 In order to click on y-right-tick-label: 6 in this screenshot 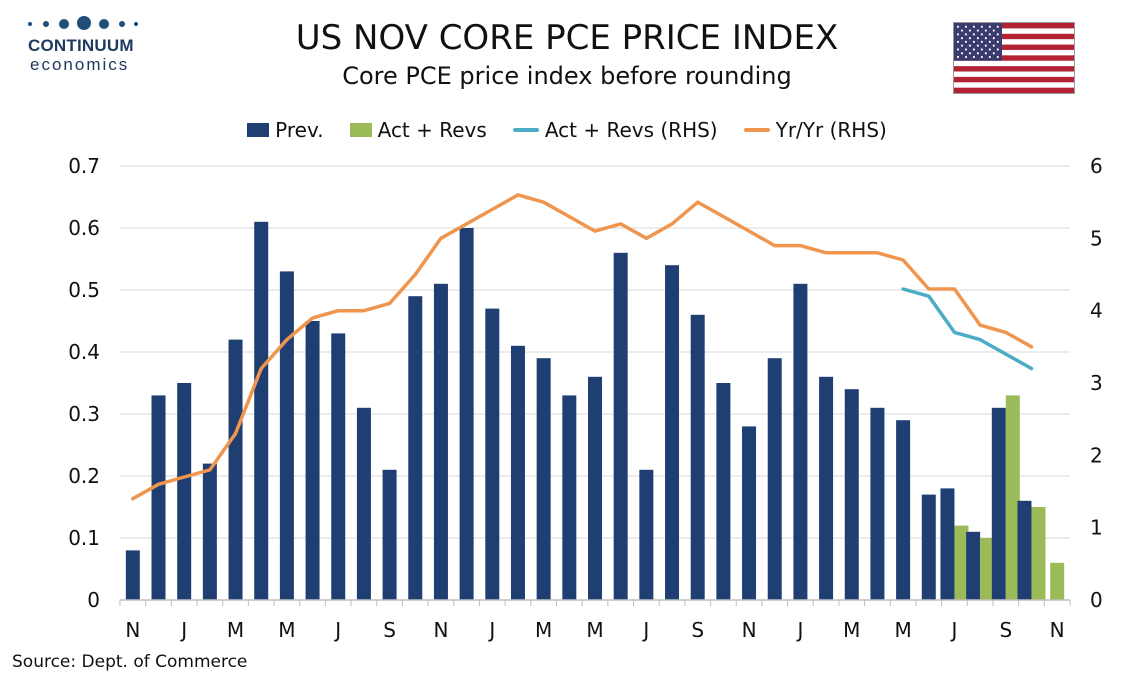, I will do `click(1096, 166)`.